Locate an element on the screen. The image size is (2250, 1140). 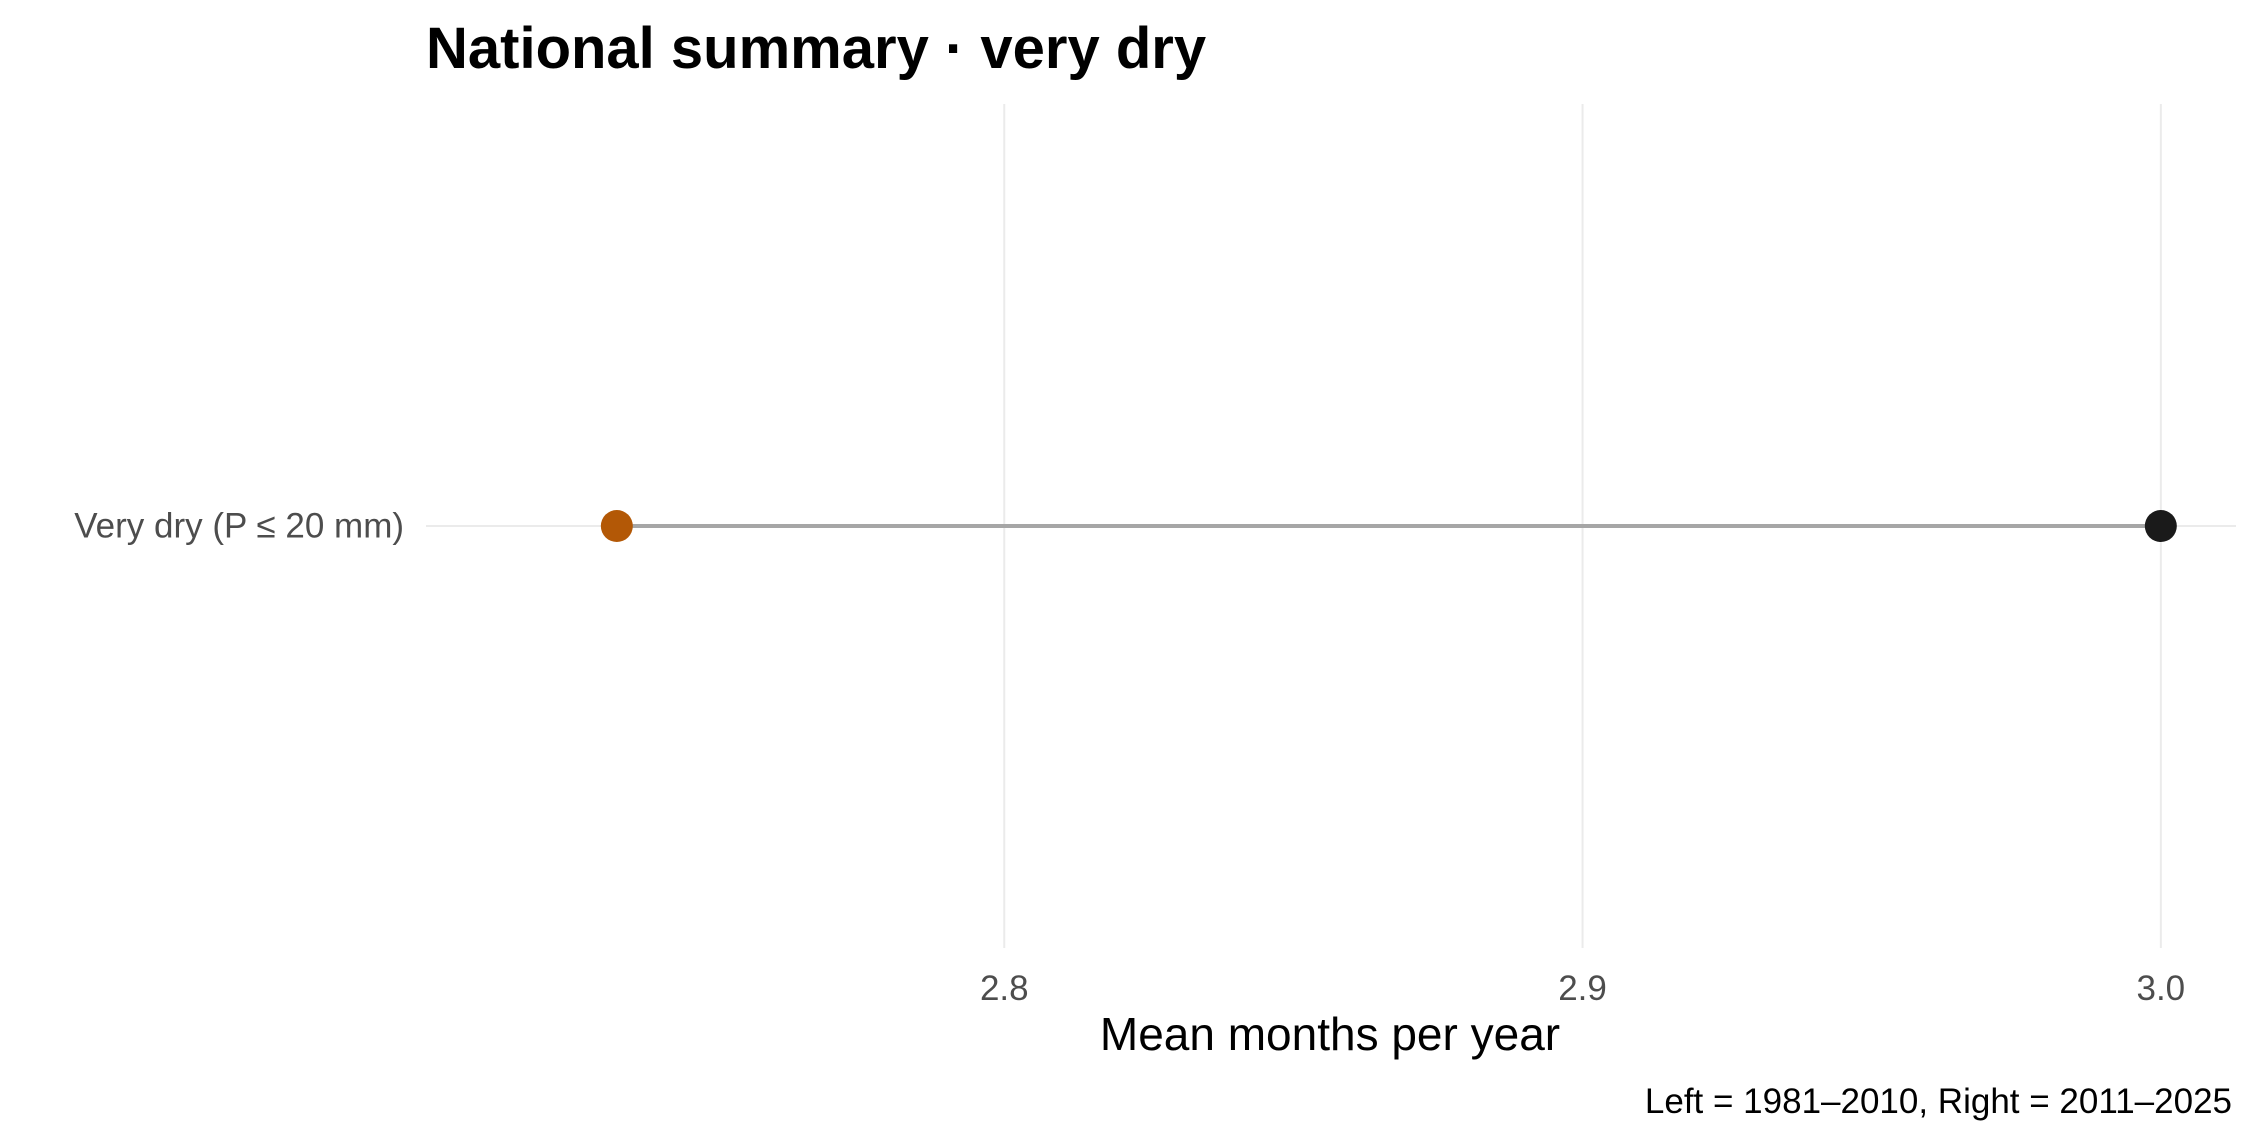
x-tick-label: 2.8 is located at coordinates (1004, 988).